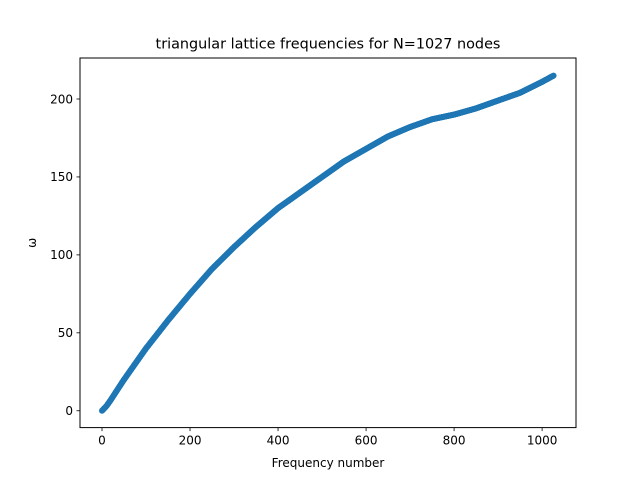 The image size is (640, 480). Describe the element at coordinates (102, 441) in the screenshot. I see `x-tick-label: 0` at that location.